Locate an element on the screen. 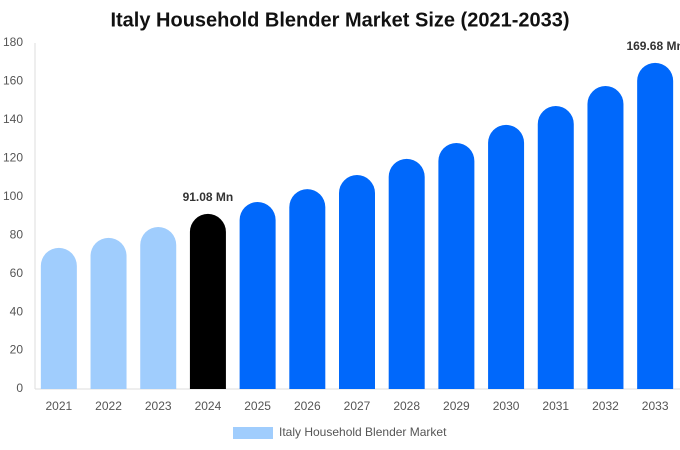 The image size is (680, 450). x-tick-label: 2029 is located at coordinates (456, 406).